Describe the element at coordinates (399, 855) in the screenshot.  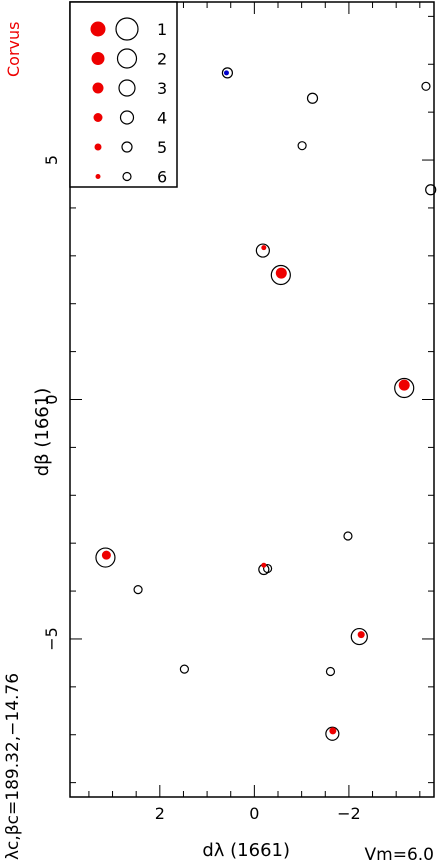
I see `magnitude-limit-label: Vm=6.0` at that location.